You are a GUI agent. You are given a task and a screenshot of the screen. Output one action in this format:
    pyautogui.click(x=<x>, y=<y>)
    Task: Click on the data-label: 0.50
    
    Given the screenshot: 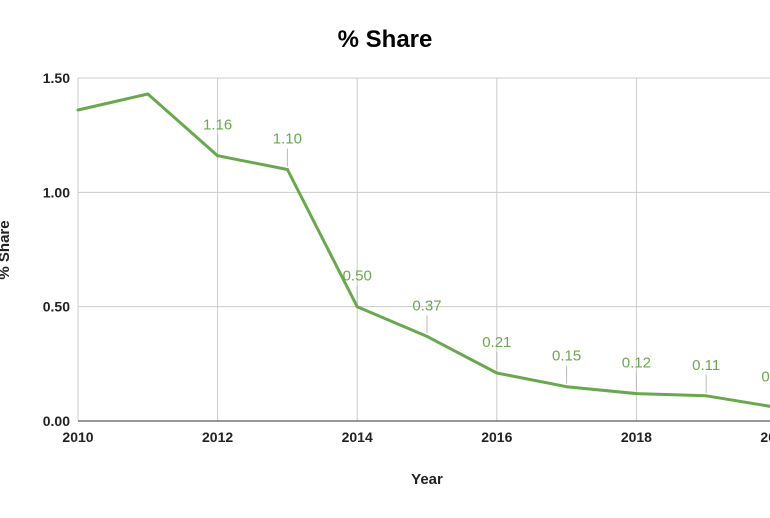 What is the action you would take?
    pyautogui.click(x=357, y=276)
    